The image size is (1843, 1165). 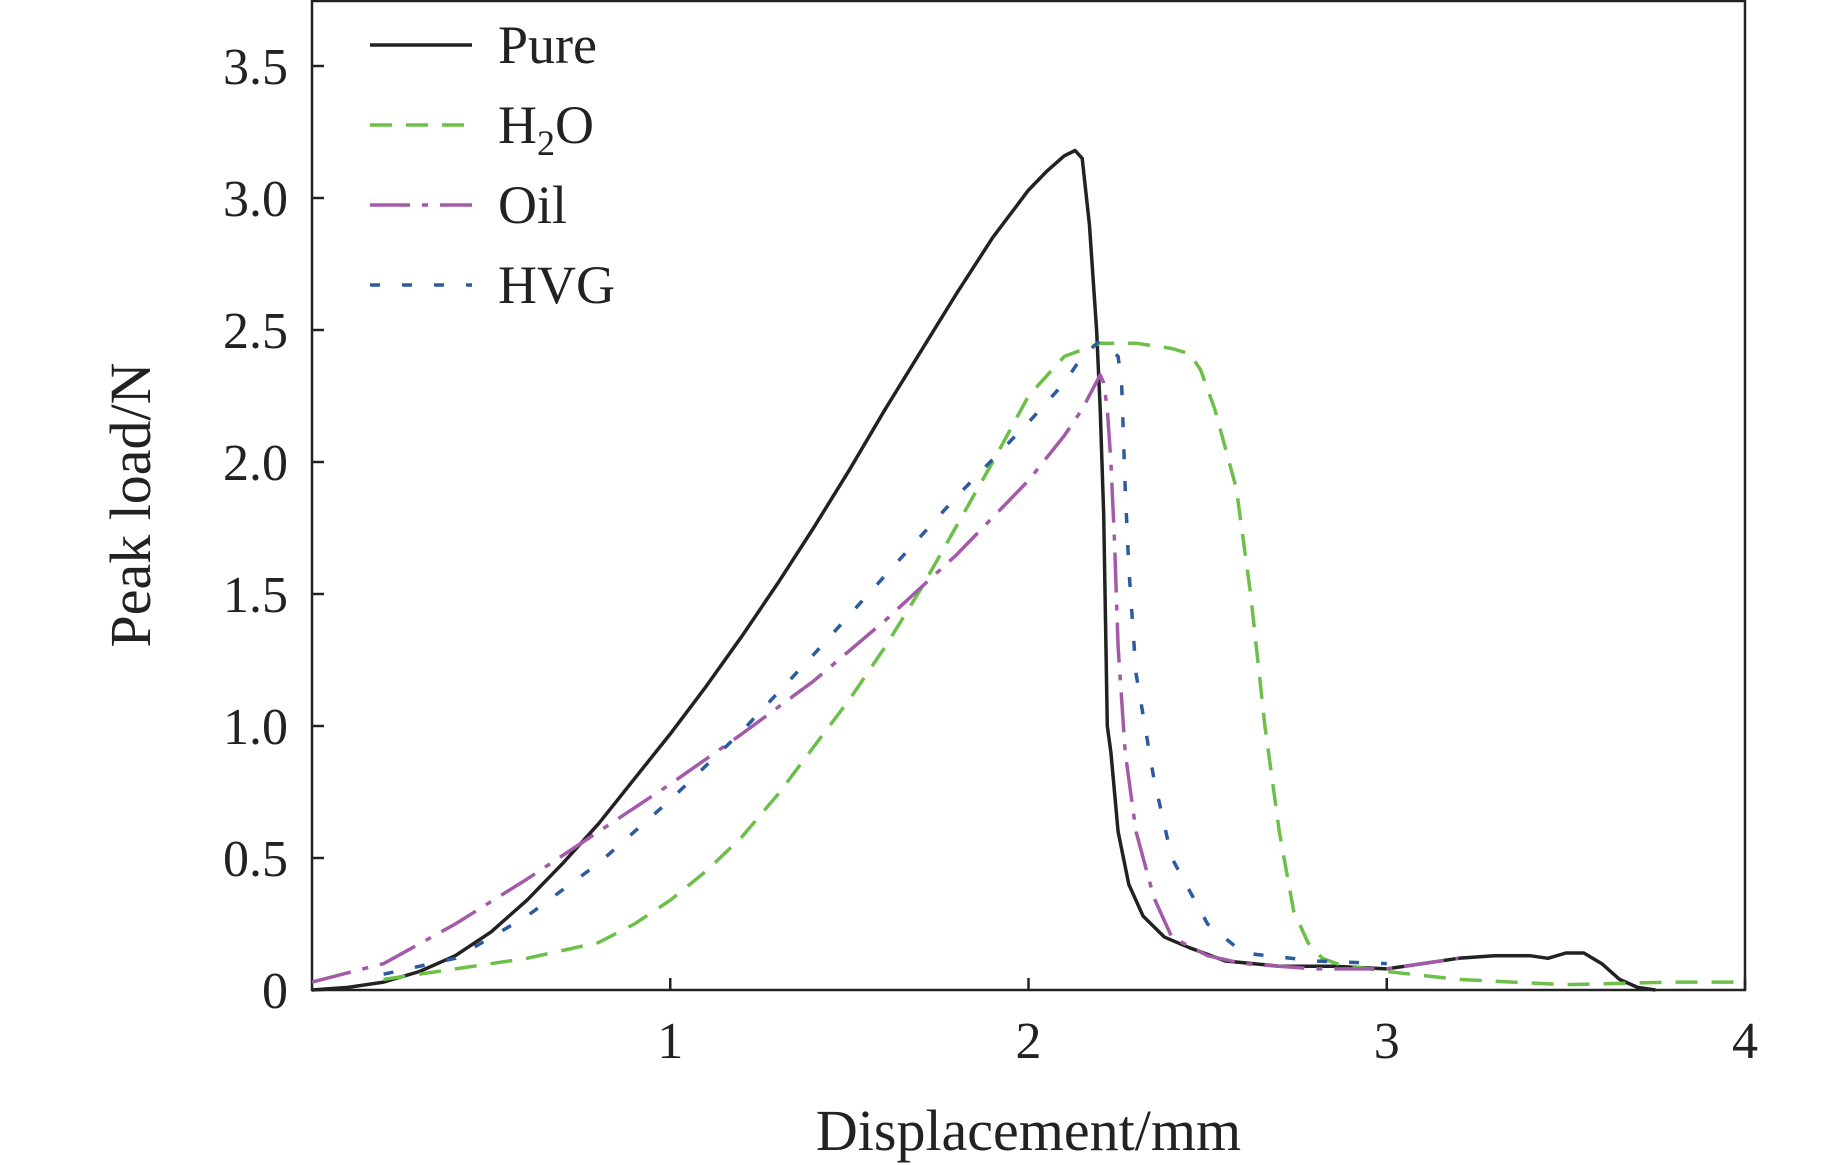 I want to click on x-axis: 1 2 3 4, so click(x=1207, y=1024).